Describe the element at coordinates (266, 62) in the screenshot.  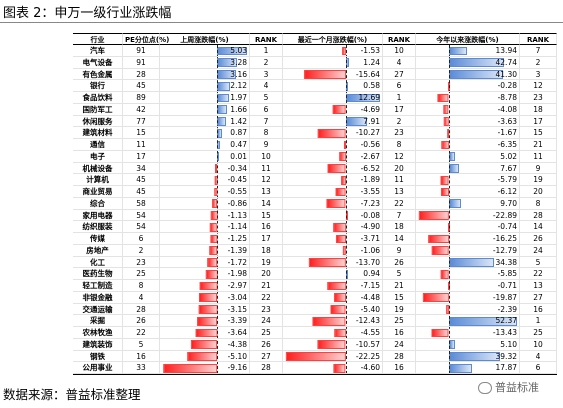
I see `table-cell: 2` at that location.